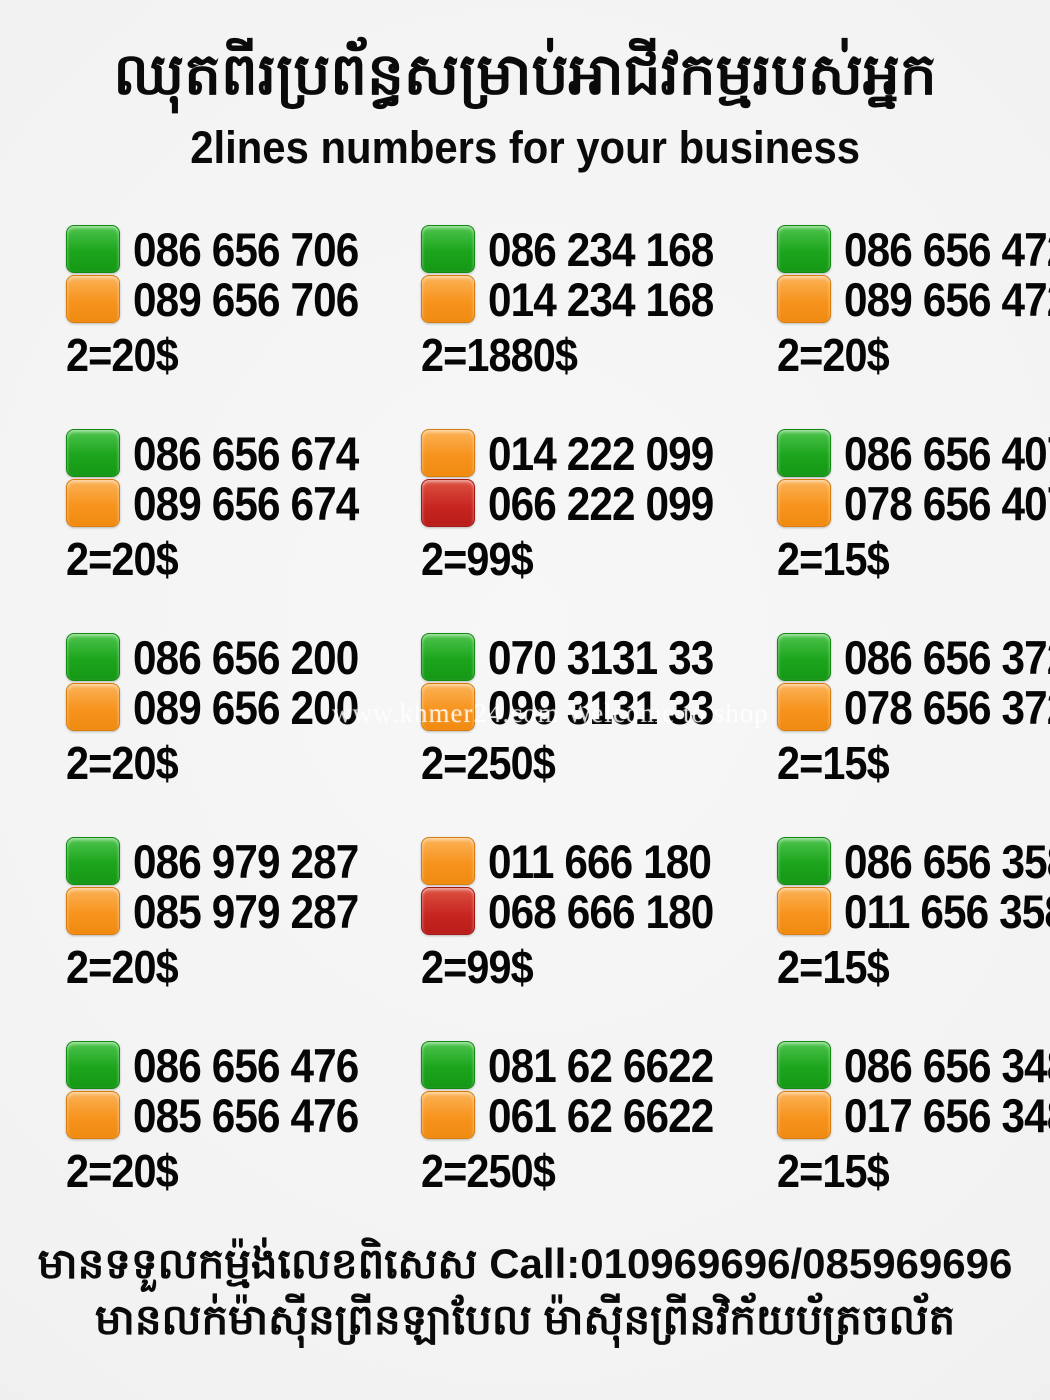 This screenshot has width=1050, height=1400. I want to click on number-line-2: 085 656 476, so click(224, 1115).